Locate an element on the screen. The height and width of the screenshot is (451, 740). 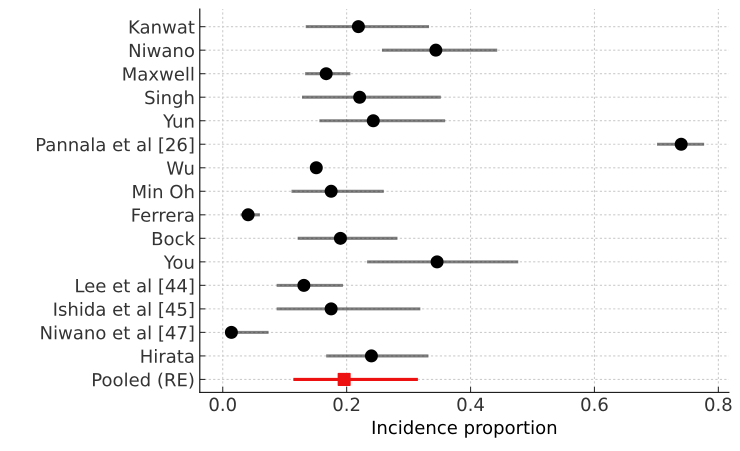
y-tick-label: Pooled (RE) is located at coordinates (143, 380).